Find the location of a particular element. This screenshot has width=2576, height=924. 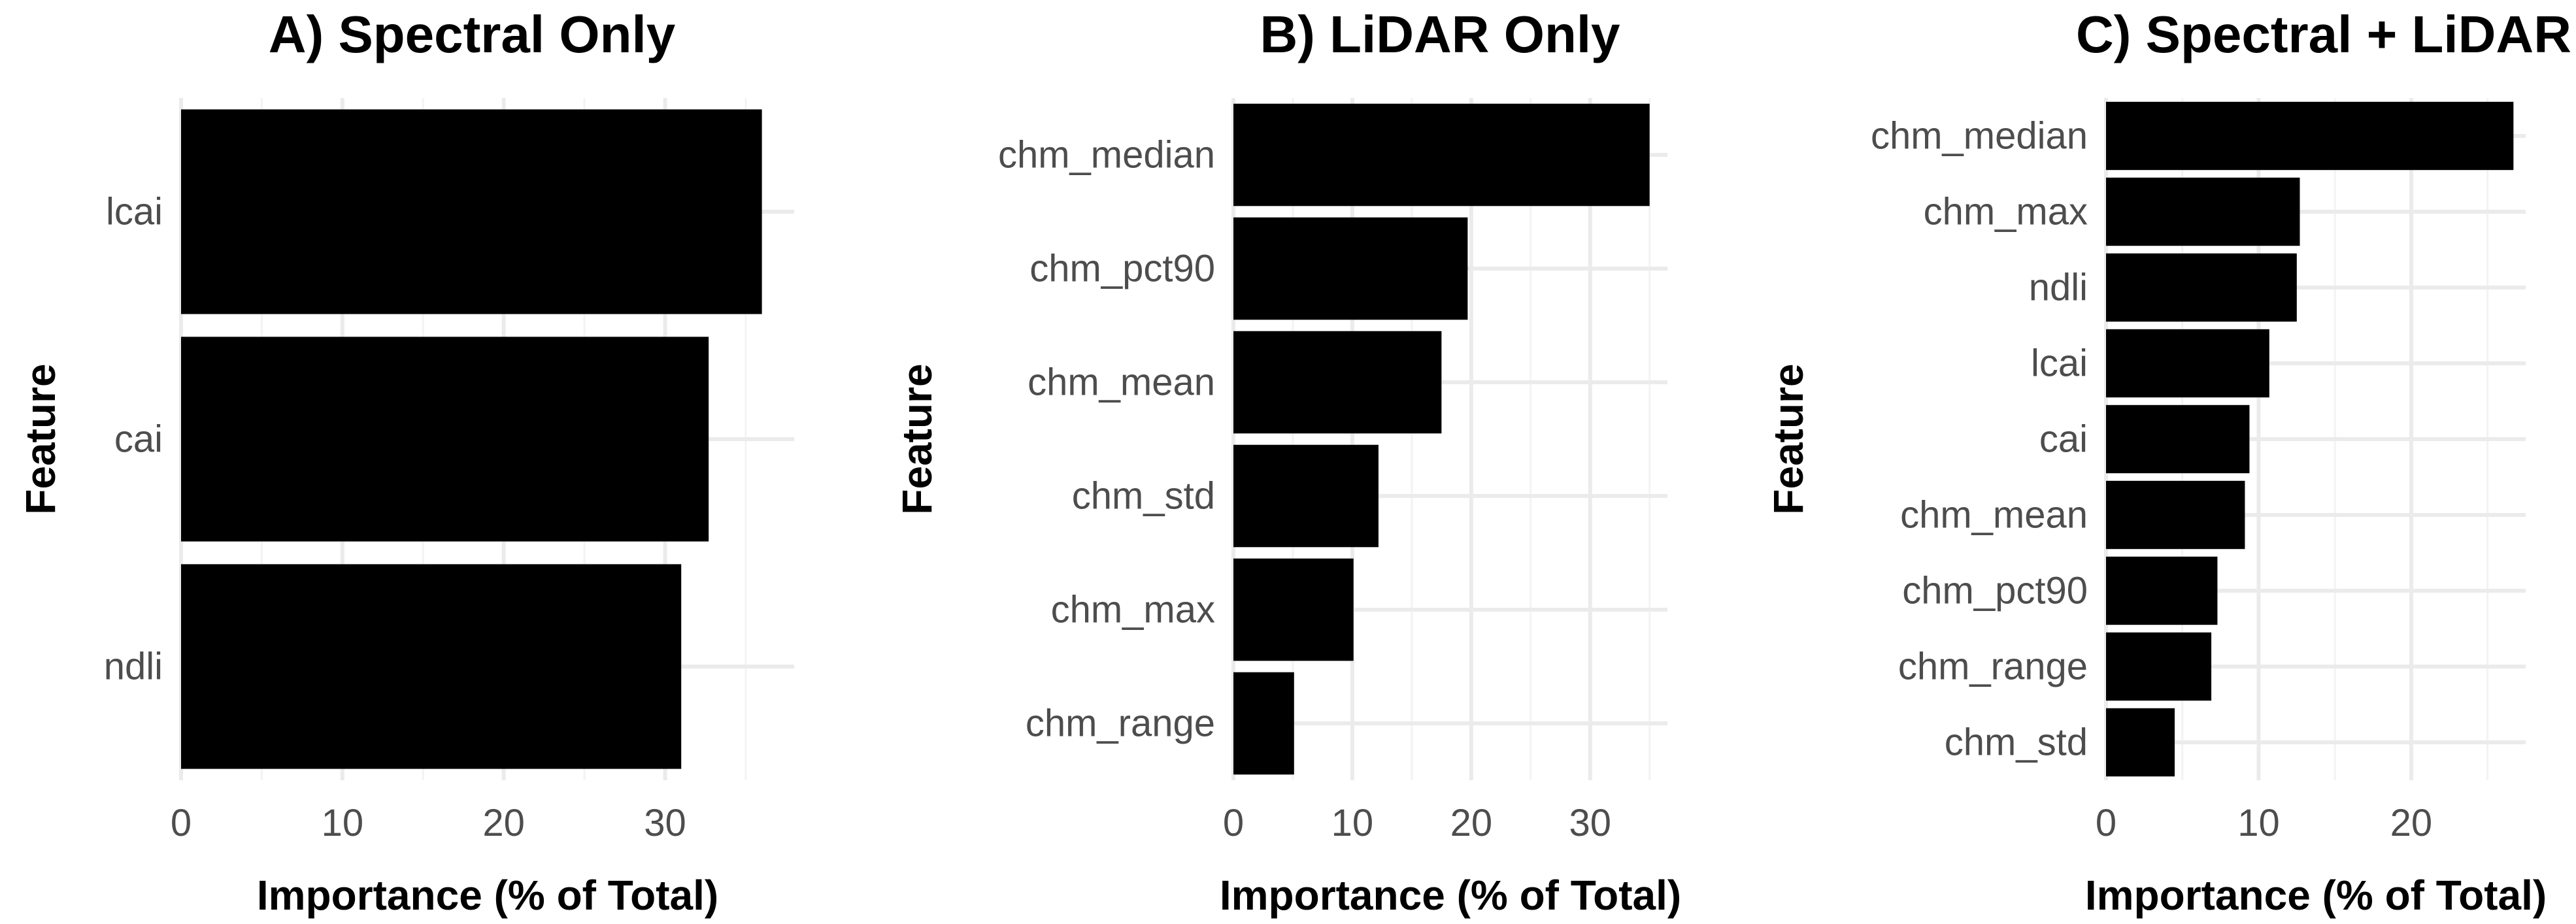

panel-title: B) LiDAR Only is located at coordinates (1440, 34).